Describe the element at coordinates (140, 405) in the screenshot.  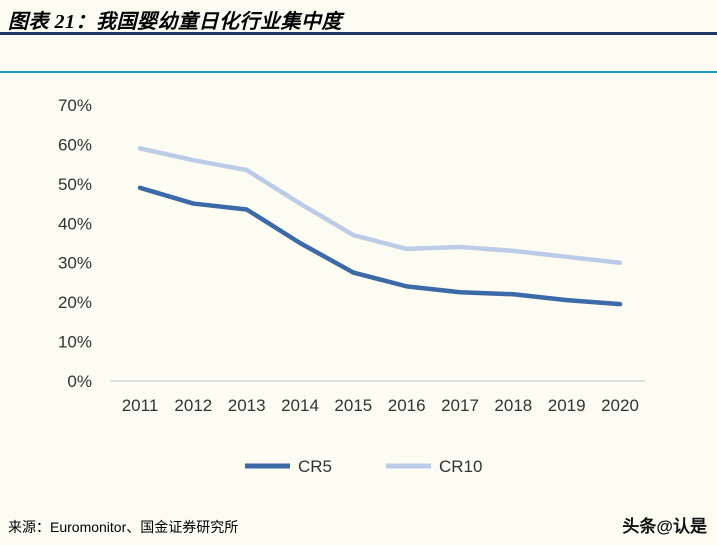
I see `x-tick-label: 2011` at that location.